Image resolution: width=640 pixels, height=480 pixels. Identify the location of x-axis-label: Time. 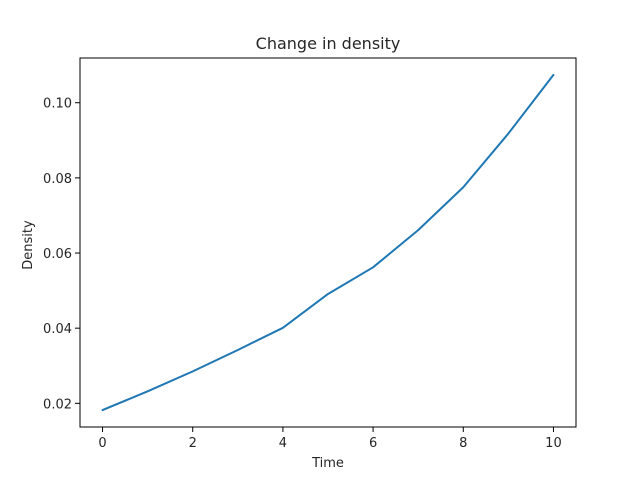
(327, 463).